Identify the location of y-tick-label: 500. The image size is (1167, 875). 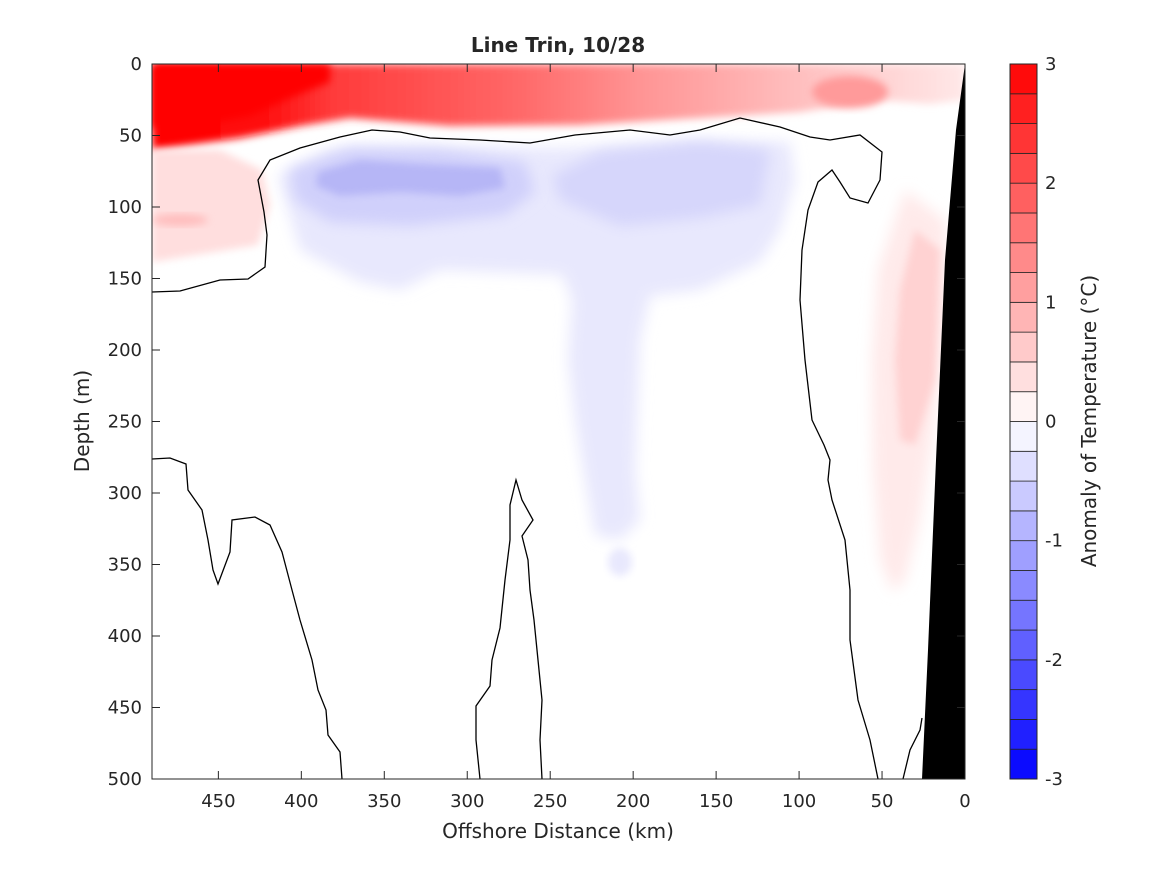
(125, 779).